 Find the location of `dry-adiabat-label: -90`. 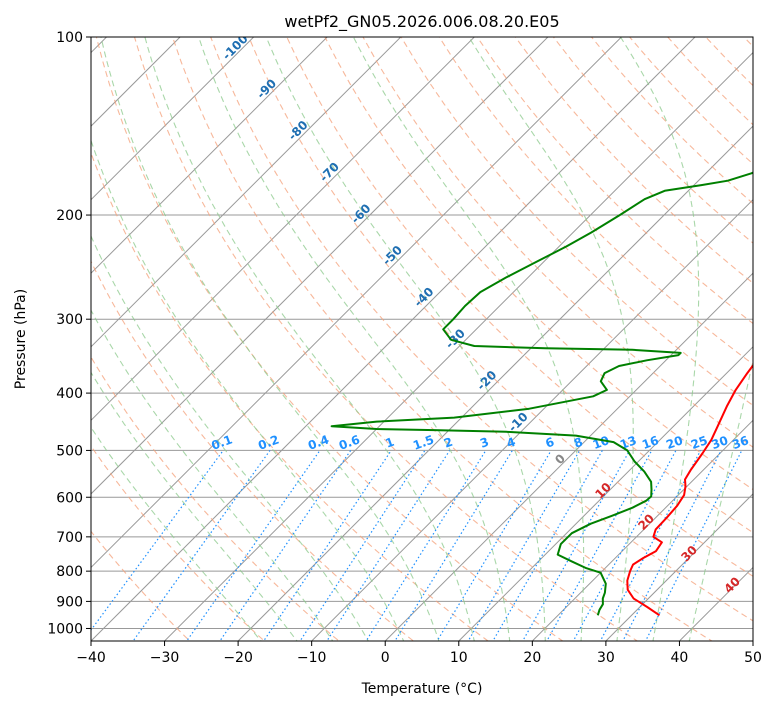

dry-adiabat-label: -90 is located at coordinates (266, 88).